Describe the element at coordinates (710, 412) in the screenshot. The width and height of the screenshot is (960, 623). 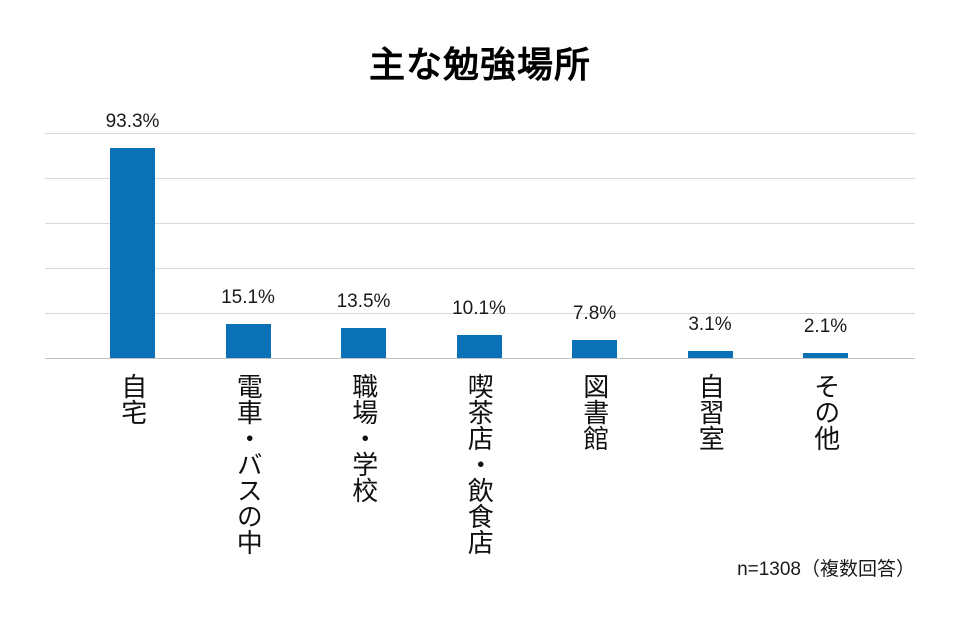
I see `category-label: 自習室` at that location.